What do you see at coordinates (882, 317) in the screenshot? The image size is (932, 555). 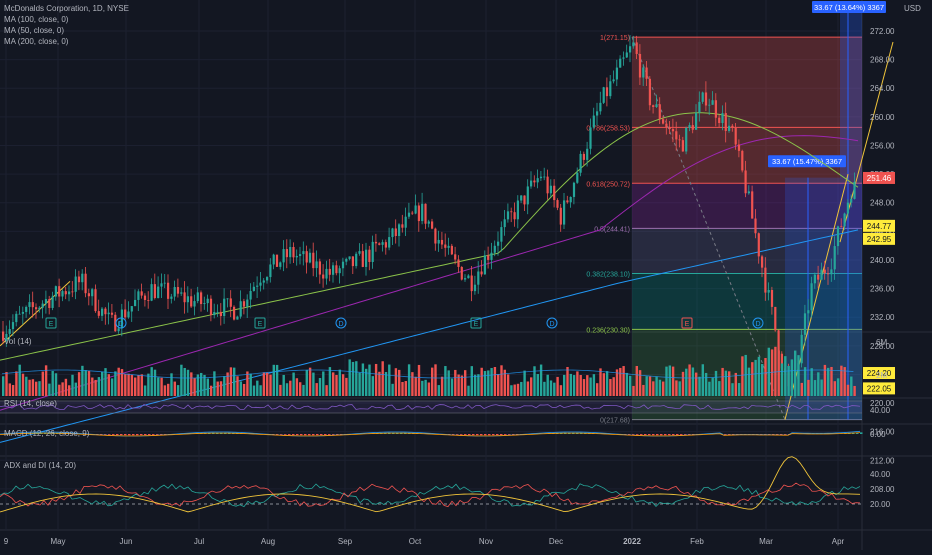 I see `price-tick-label: 232.00` at bounding box center [882, 317].